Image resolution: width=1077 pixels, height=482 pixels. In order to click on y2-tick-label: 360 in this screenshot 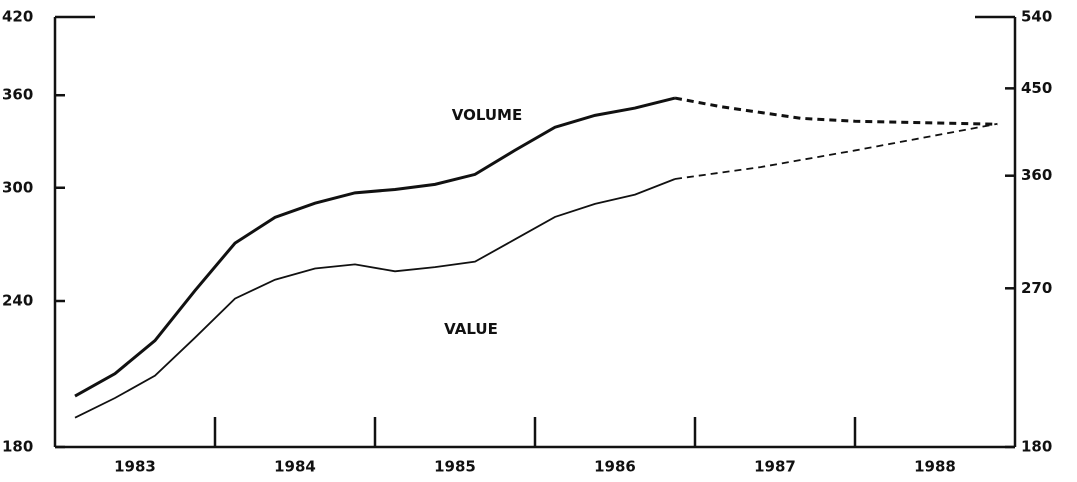, I will do `click(1036, 175)`.